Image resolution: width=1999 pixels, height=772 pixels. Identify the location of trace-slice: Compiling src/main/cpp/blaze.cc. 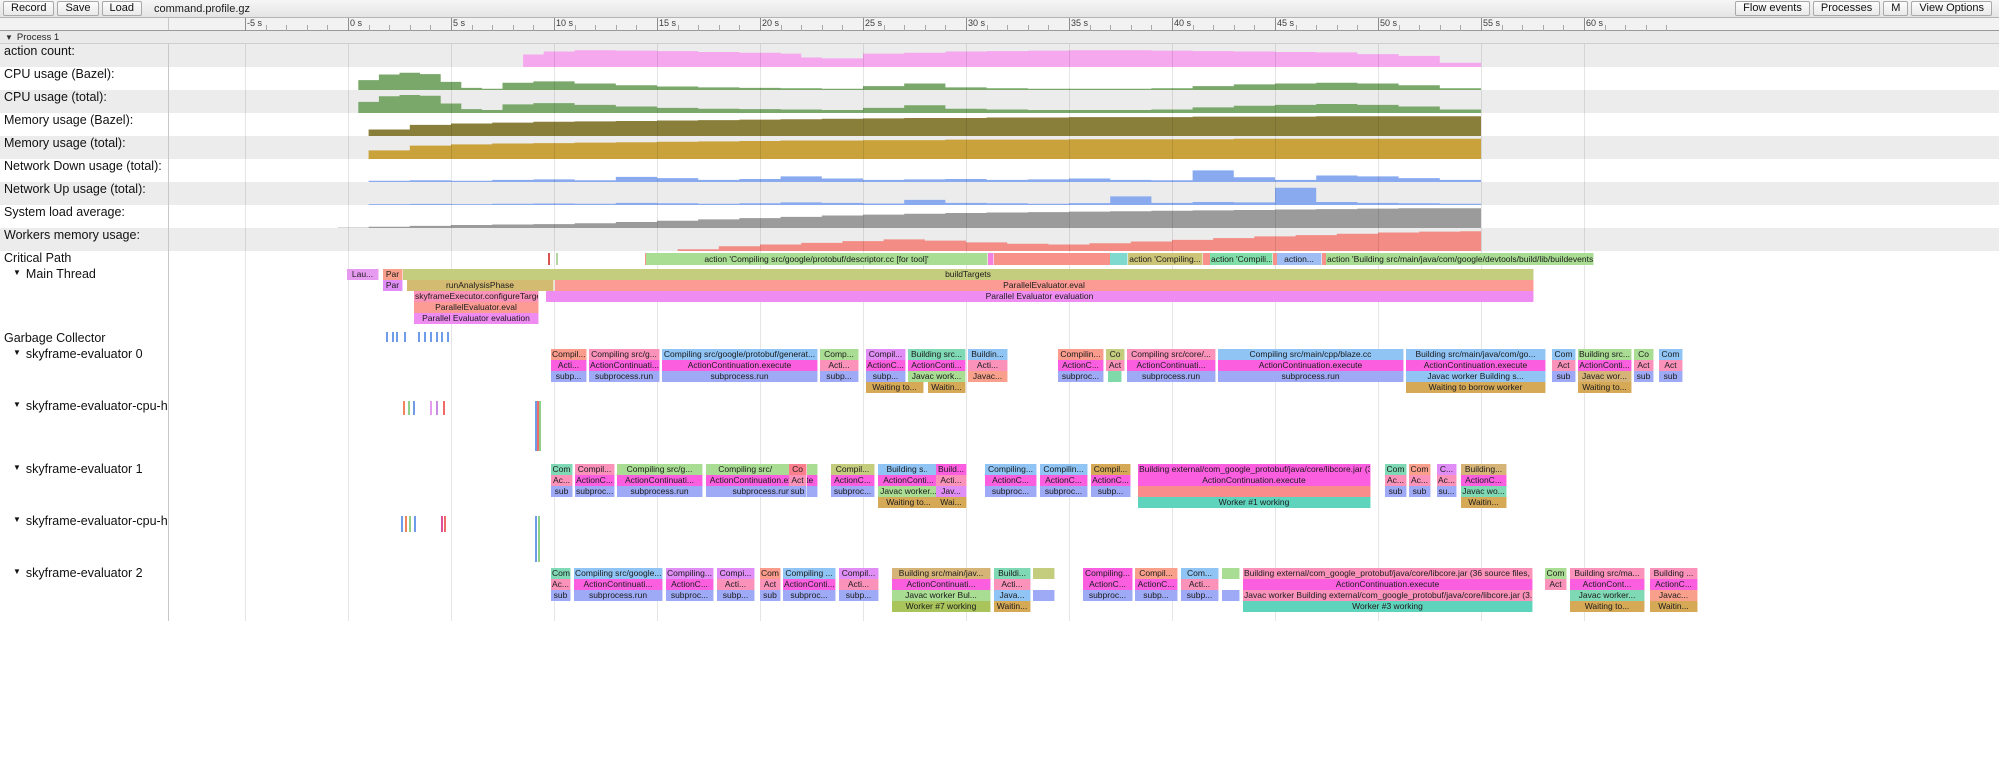
(1311, 354).